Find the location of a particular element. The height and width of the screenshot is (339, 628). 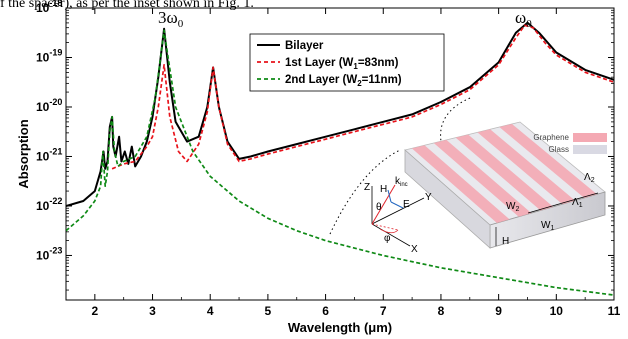

legend-label-layer1: 1st Layer (W1=83nm) is located at coordinates (342, 64).